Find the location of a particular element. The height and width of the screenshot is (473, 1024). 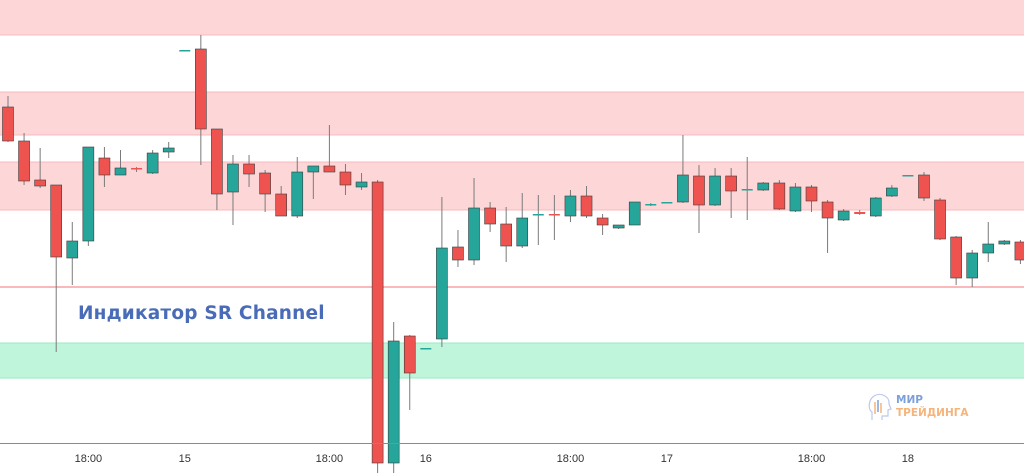

x-tick-label: 17 is located at coordinates (667, 459).